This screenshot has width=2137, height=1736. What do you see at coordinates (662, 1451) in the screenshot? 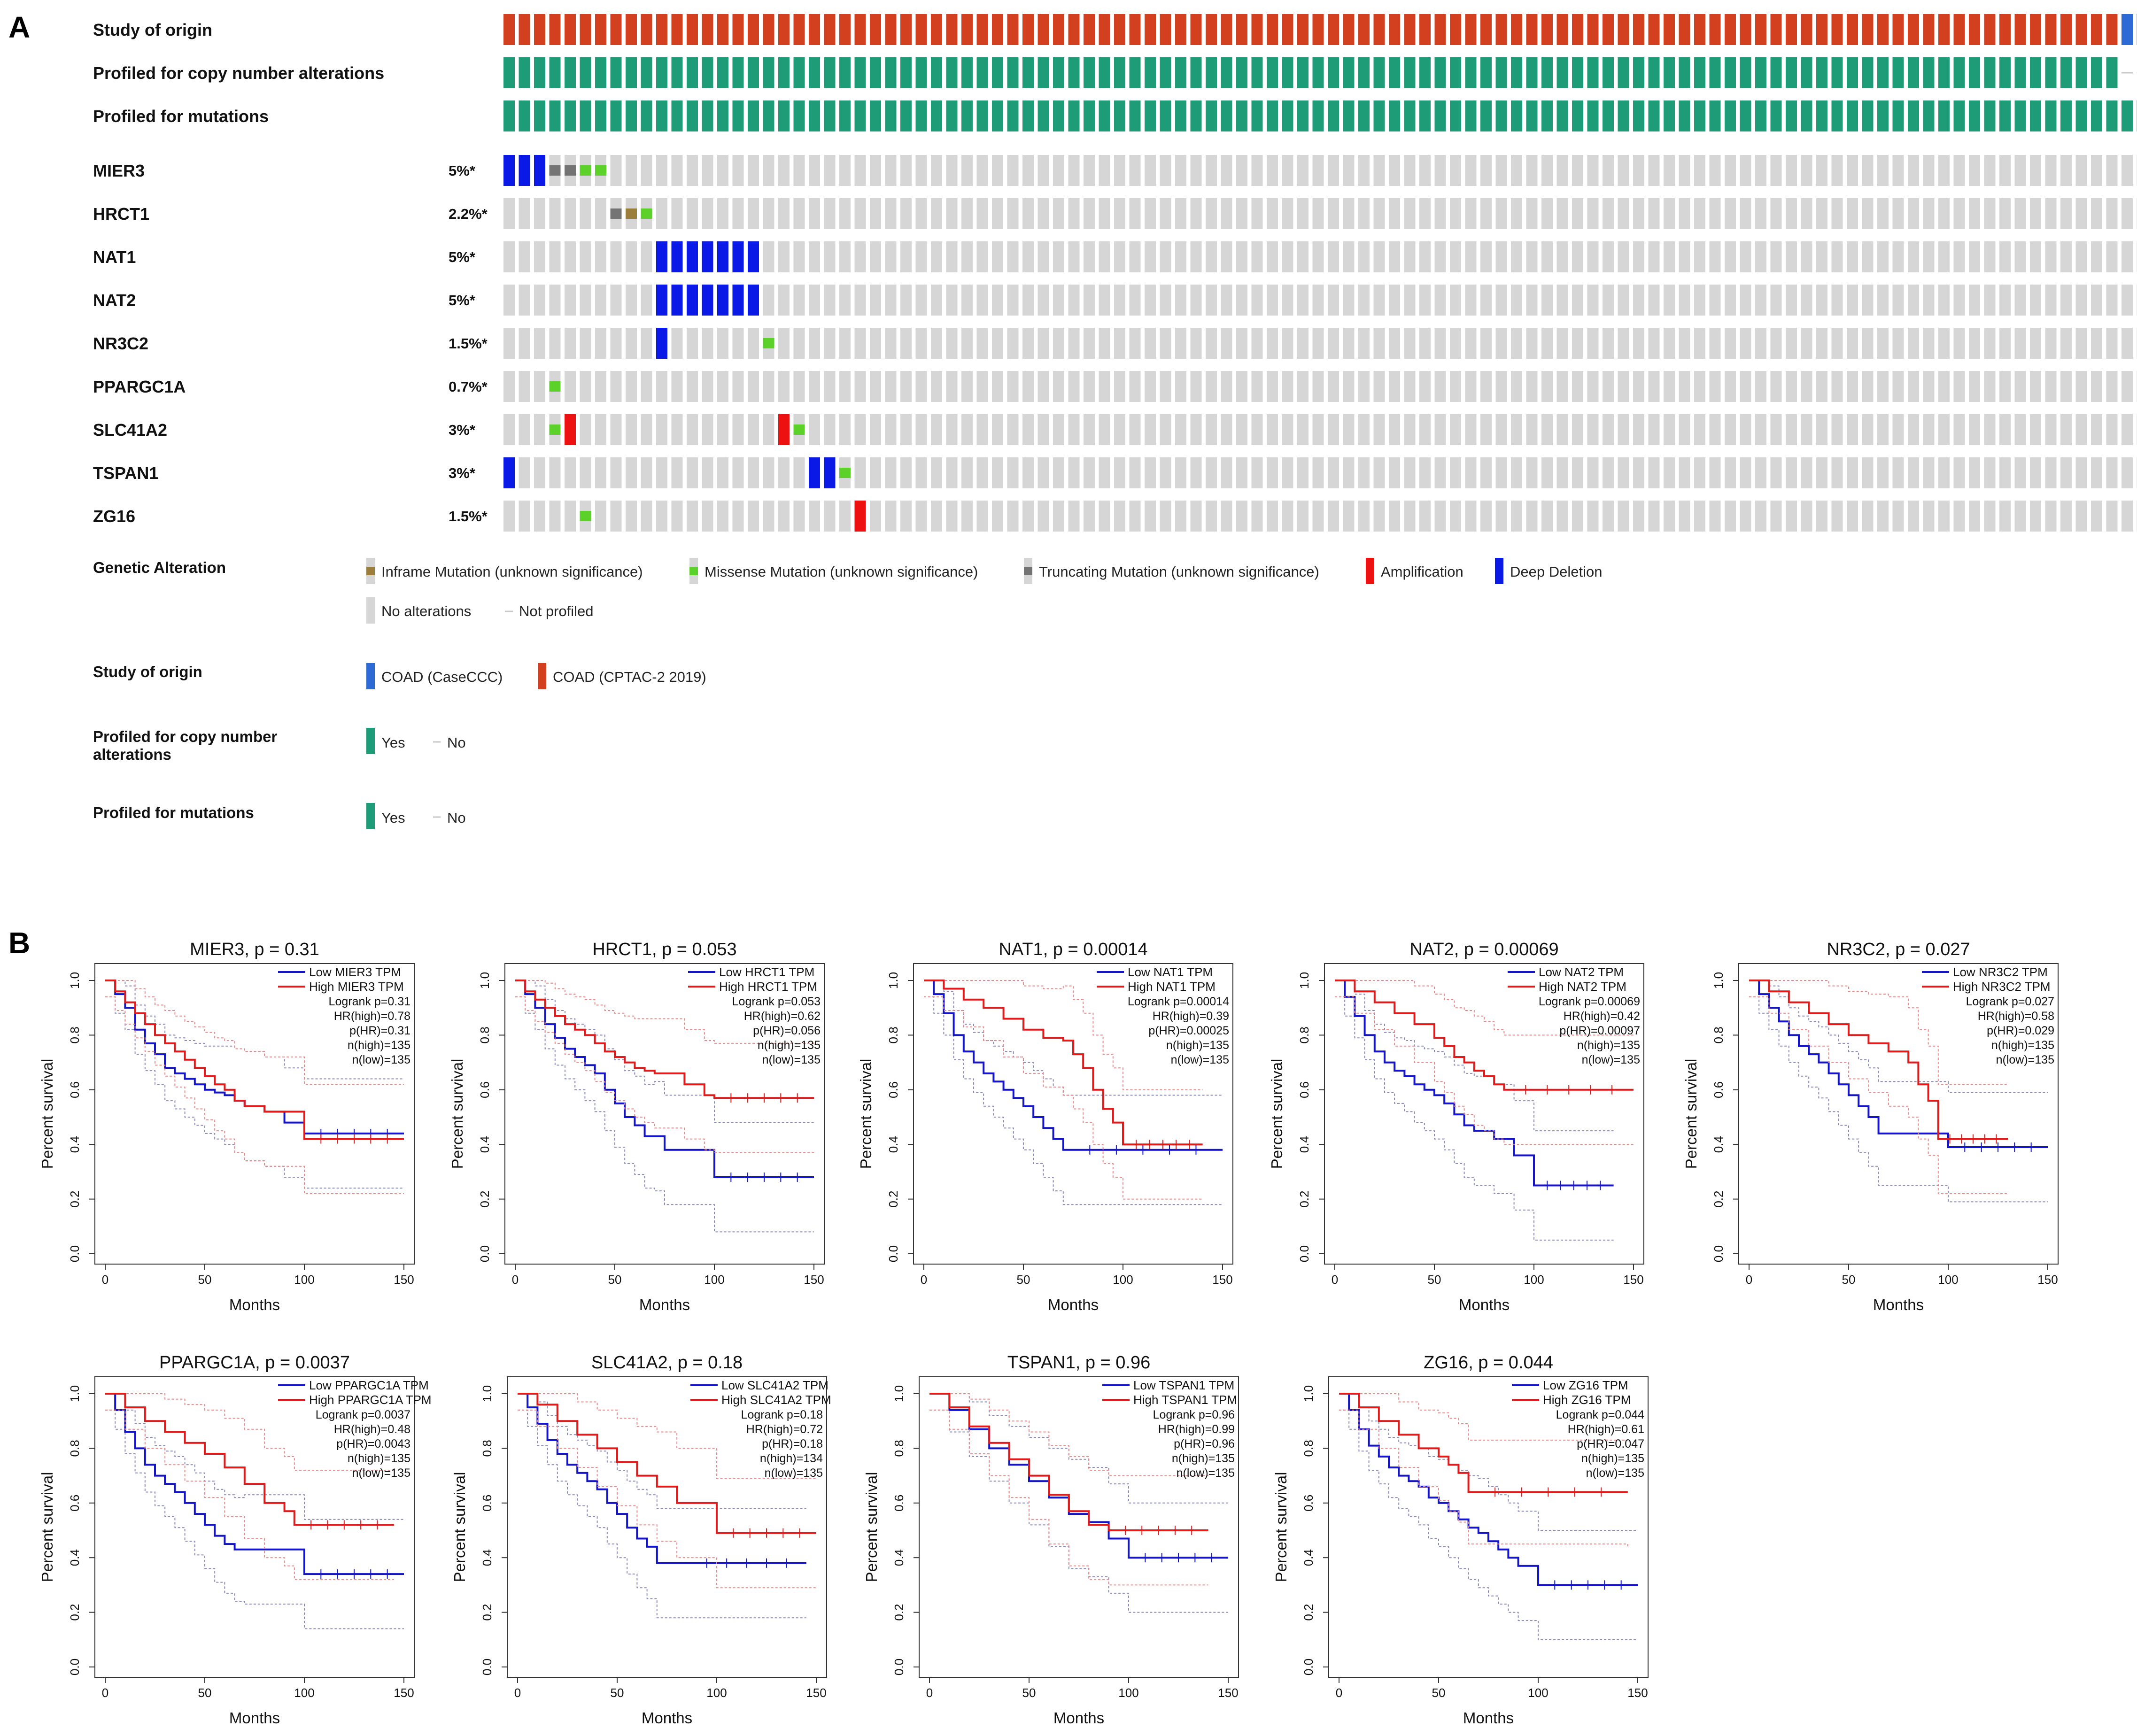
I see `km-ci-upper-low` at bounding box center [662, 1451].